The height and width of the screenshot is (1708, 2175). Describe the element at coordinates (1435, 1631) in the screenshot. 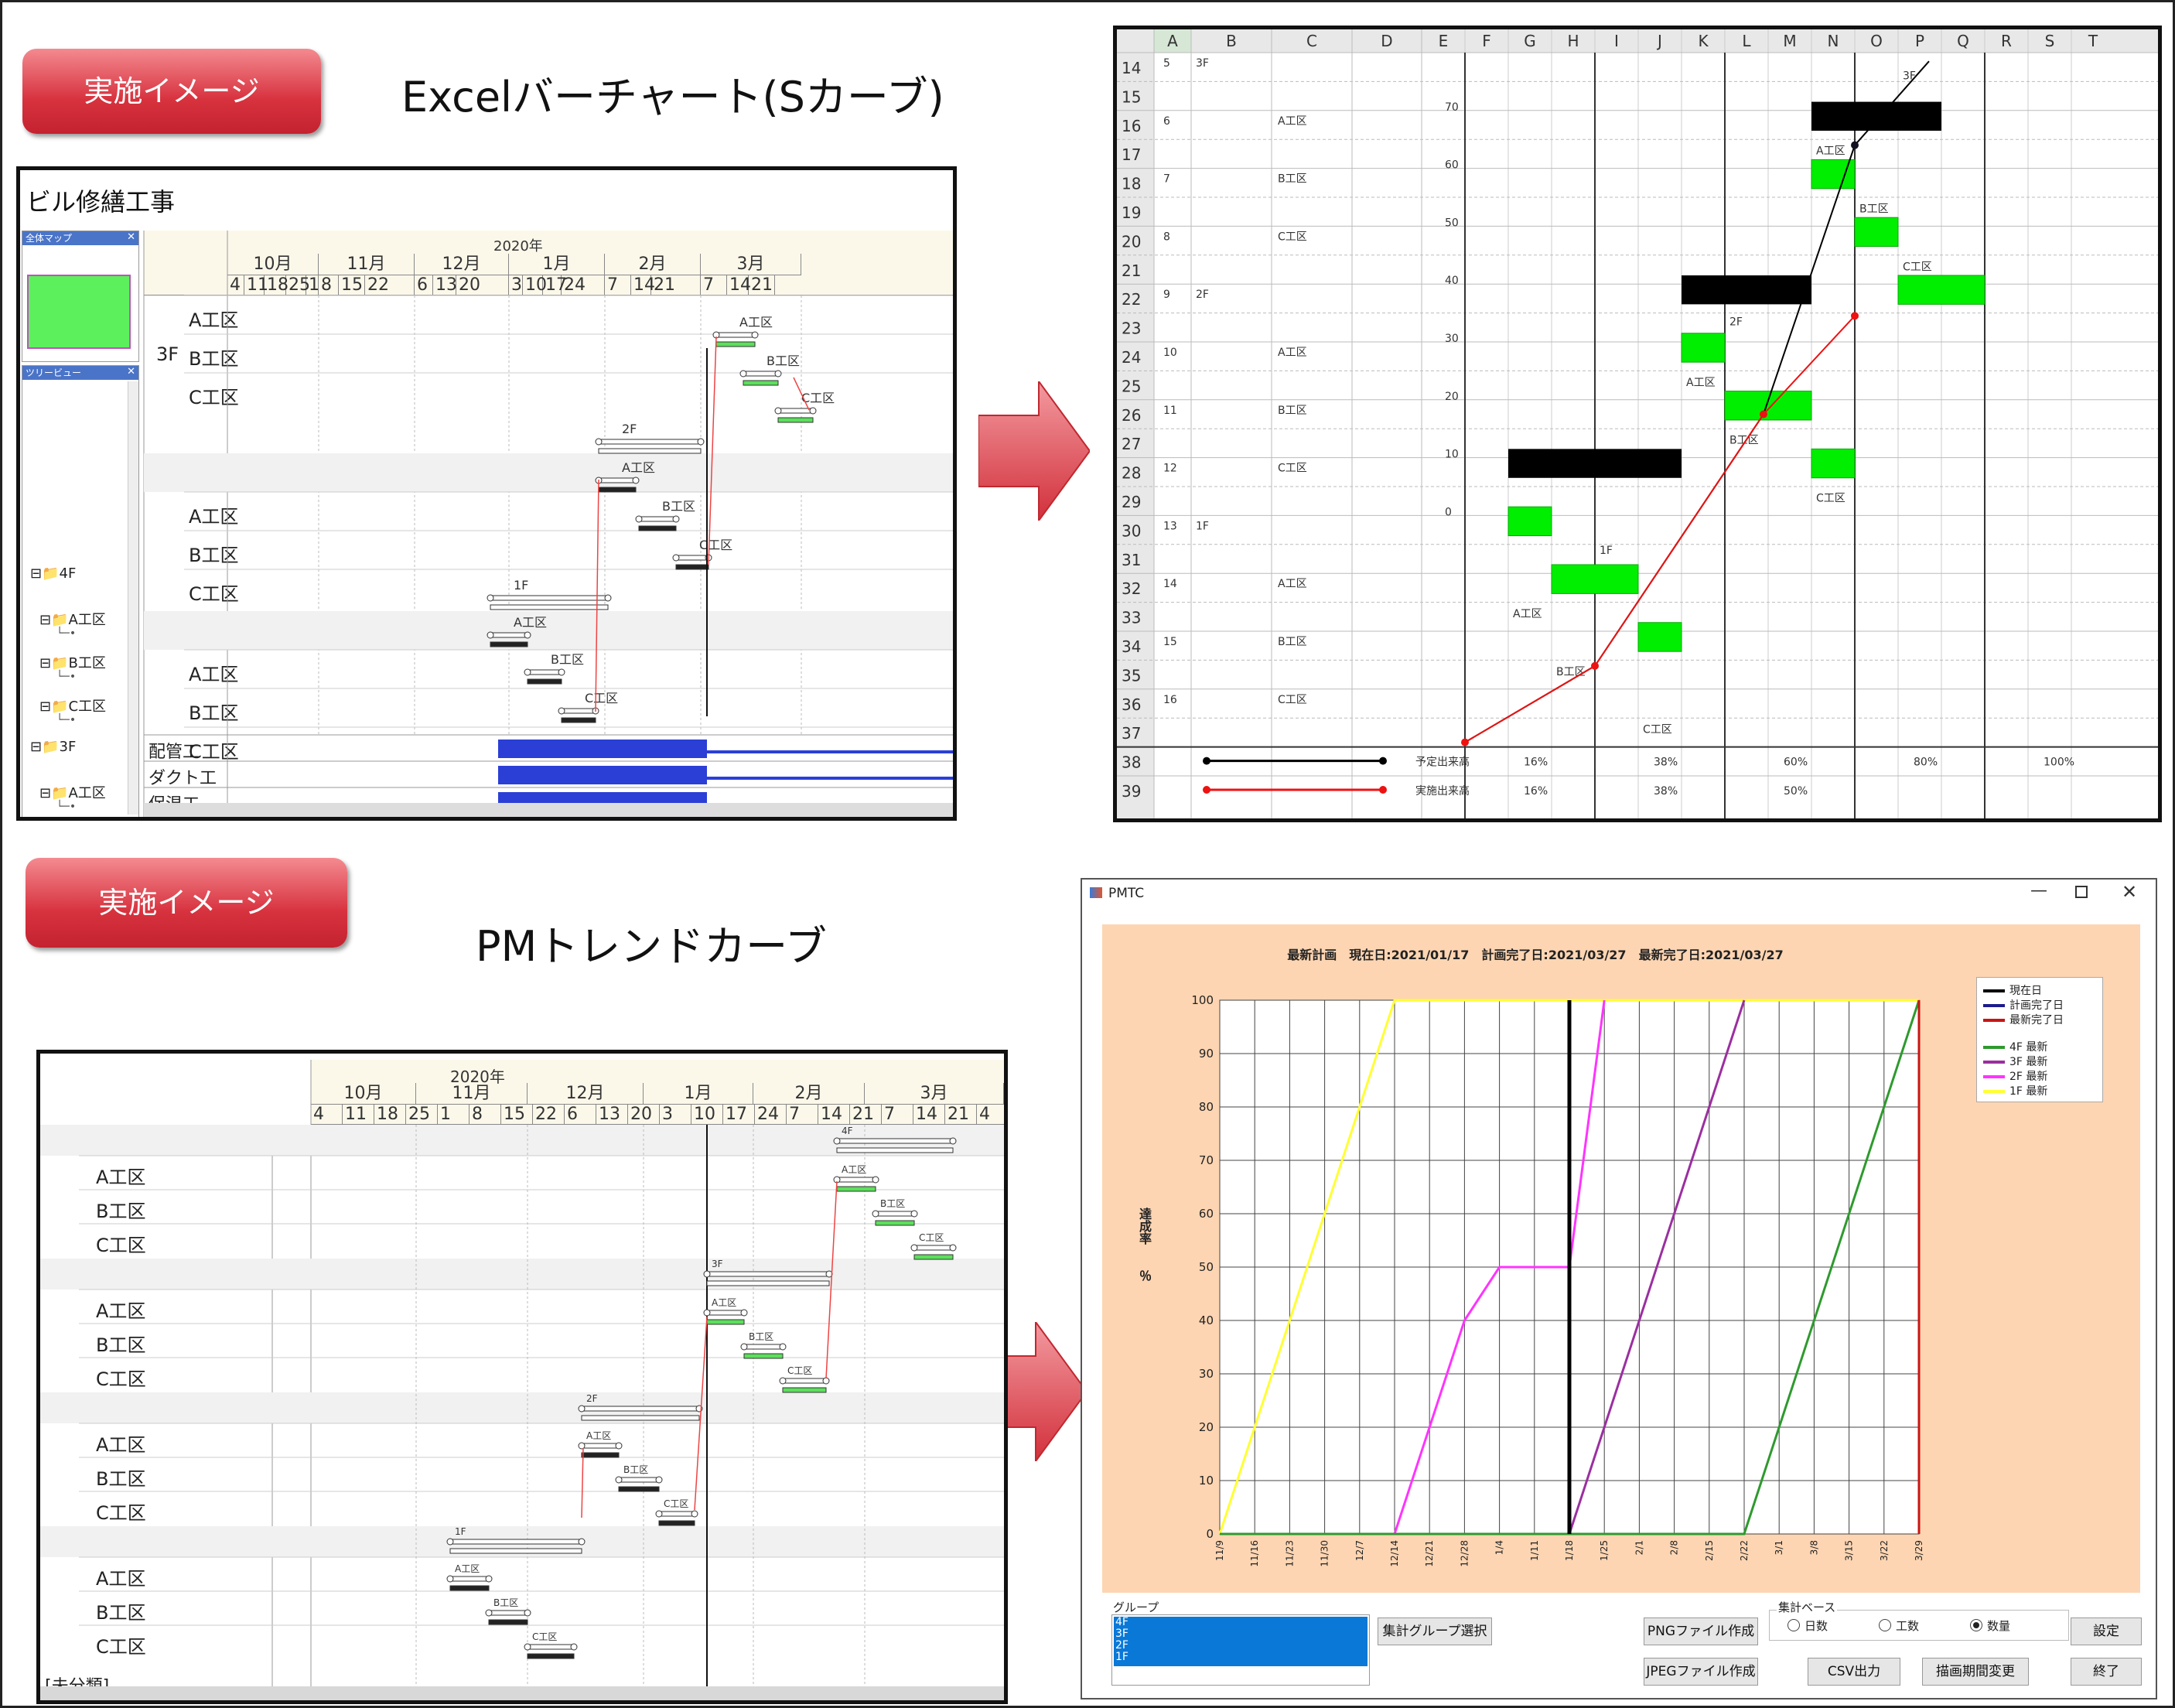

I see `aggregate-group-button: 集計グループ選択` at that location.